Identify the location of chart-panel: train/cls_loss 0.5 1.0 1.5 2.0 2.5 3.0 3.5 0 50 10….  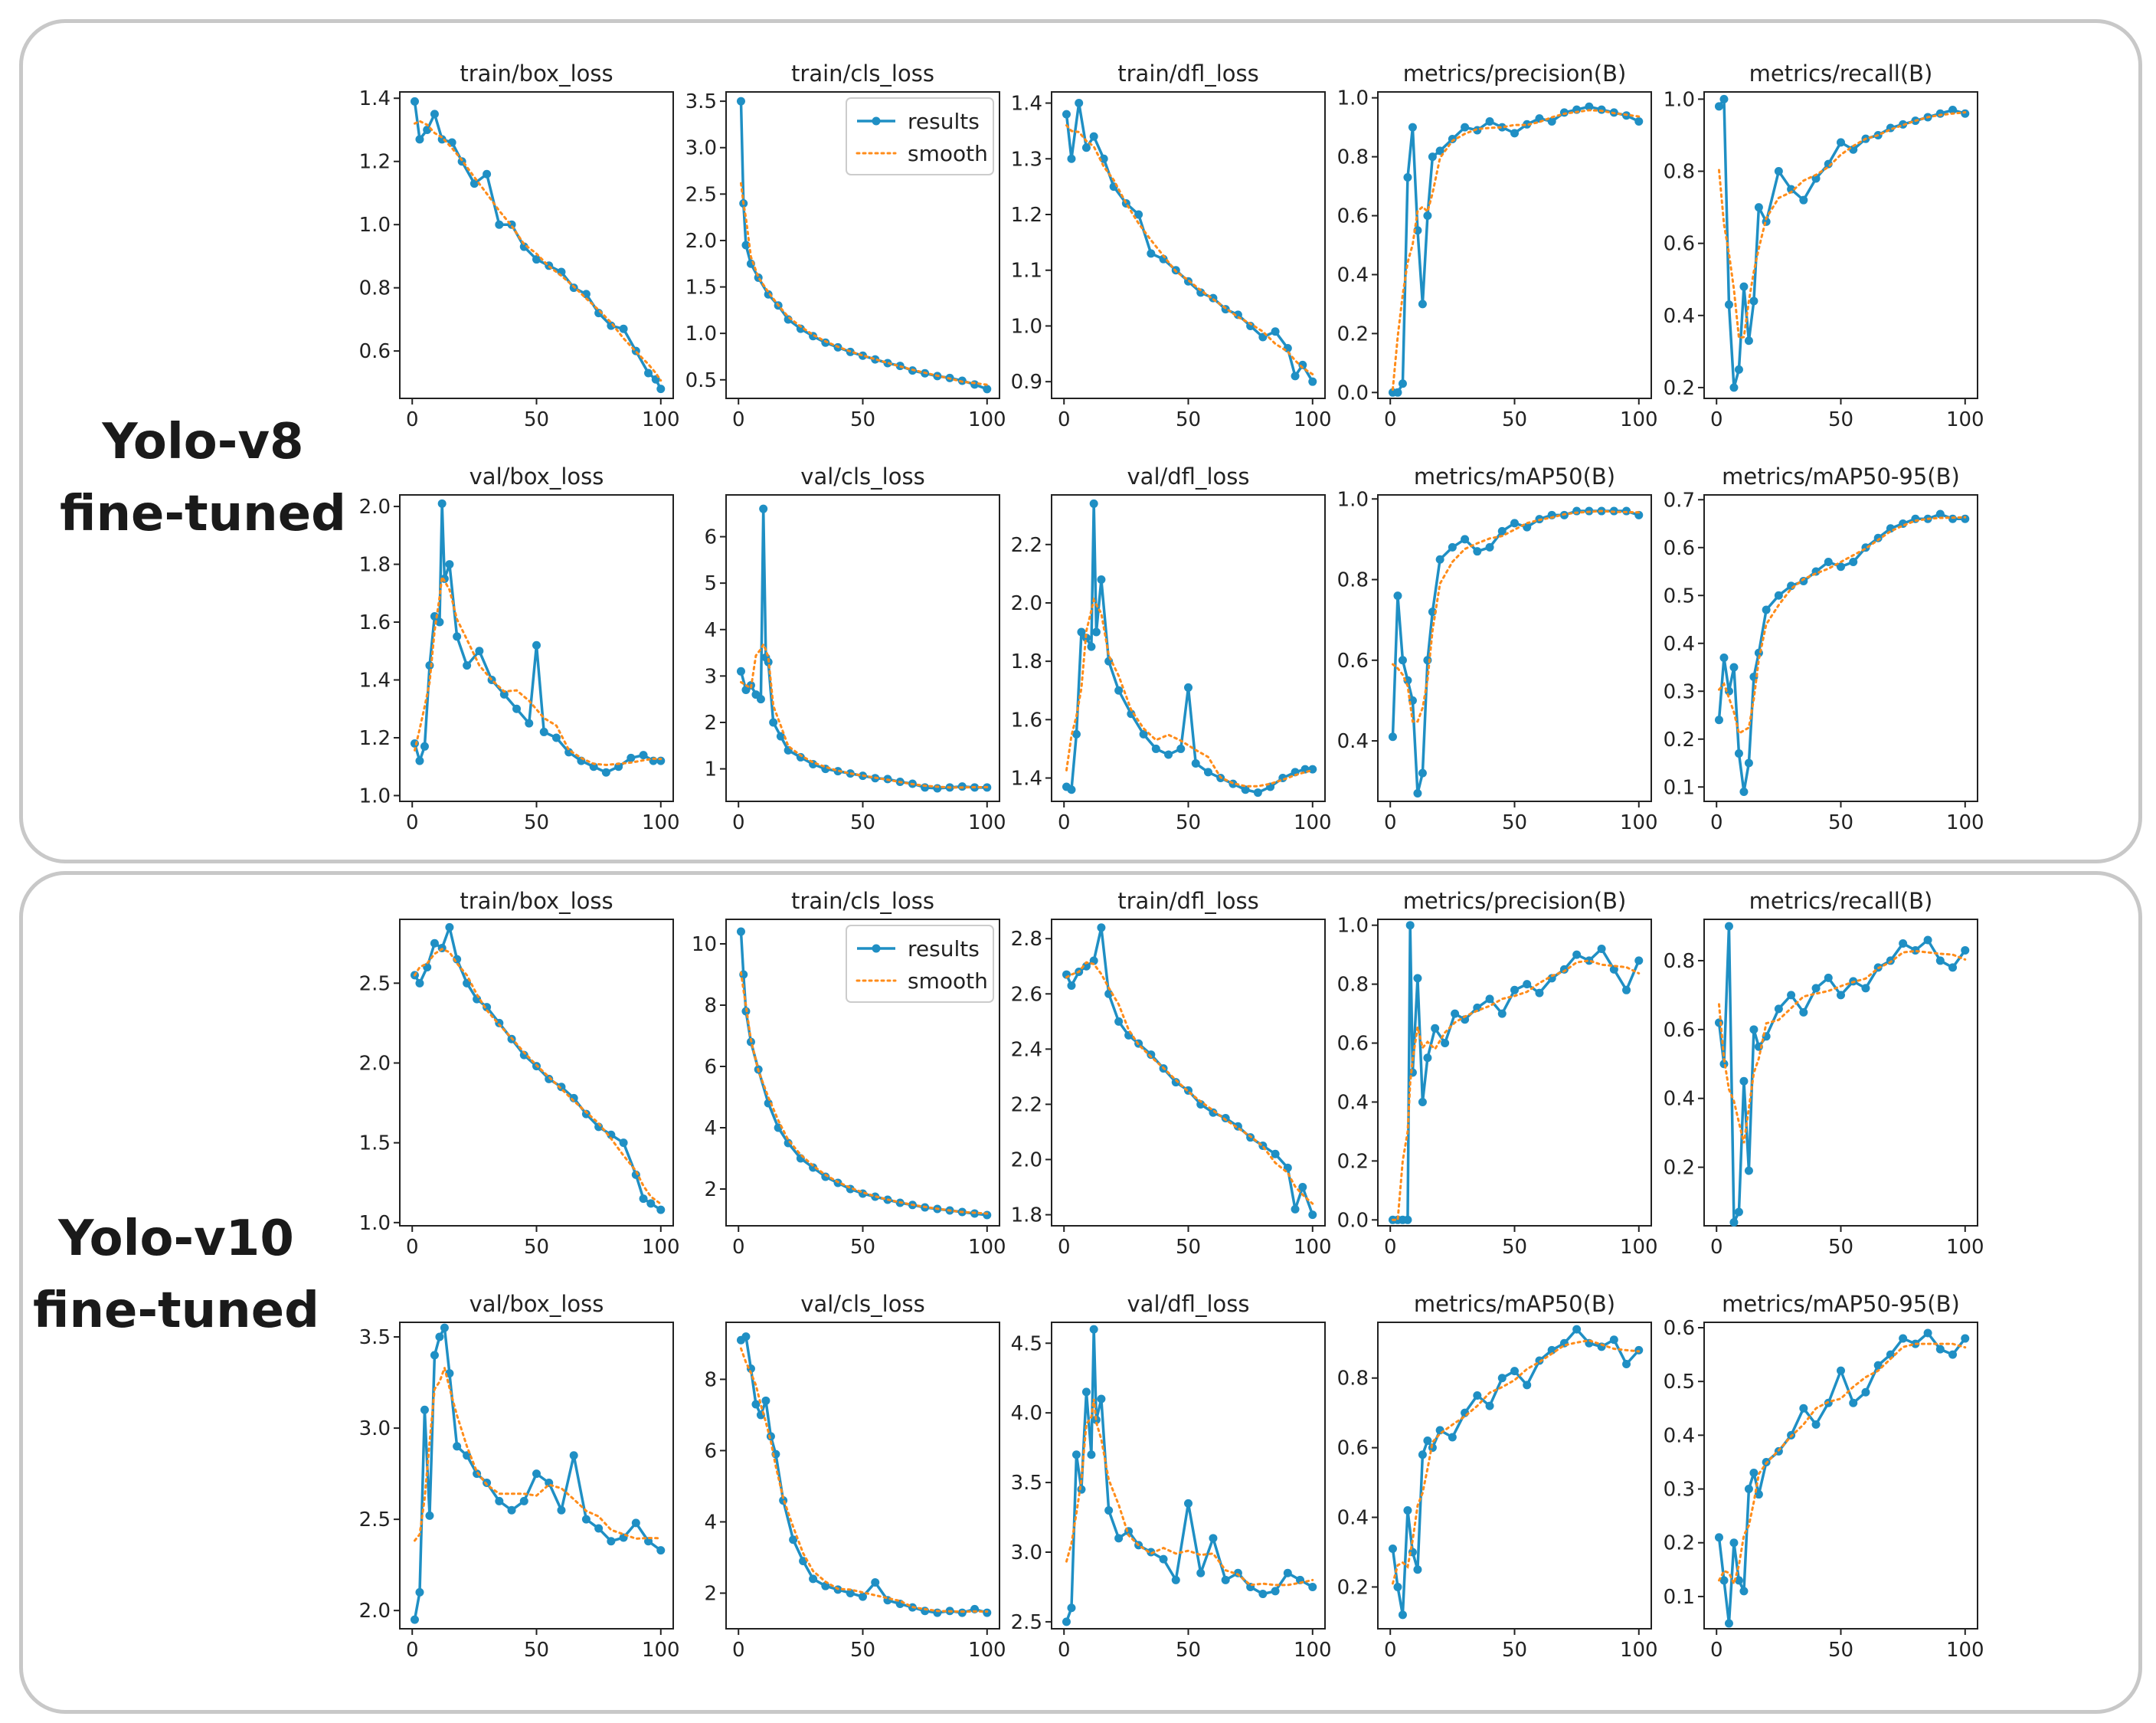
(846, 246).